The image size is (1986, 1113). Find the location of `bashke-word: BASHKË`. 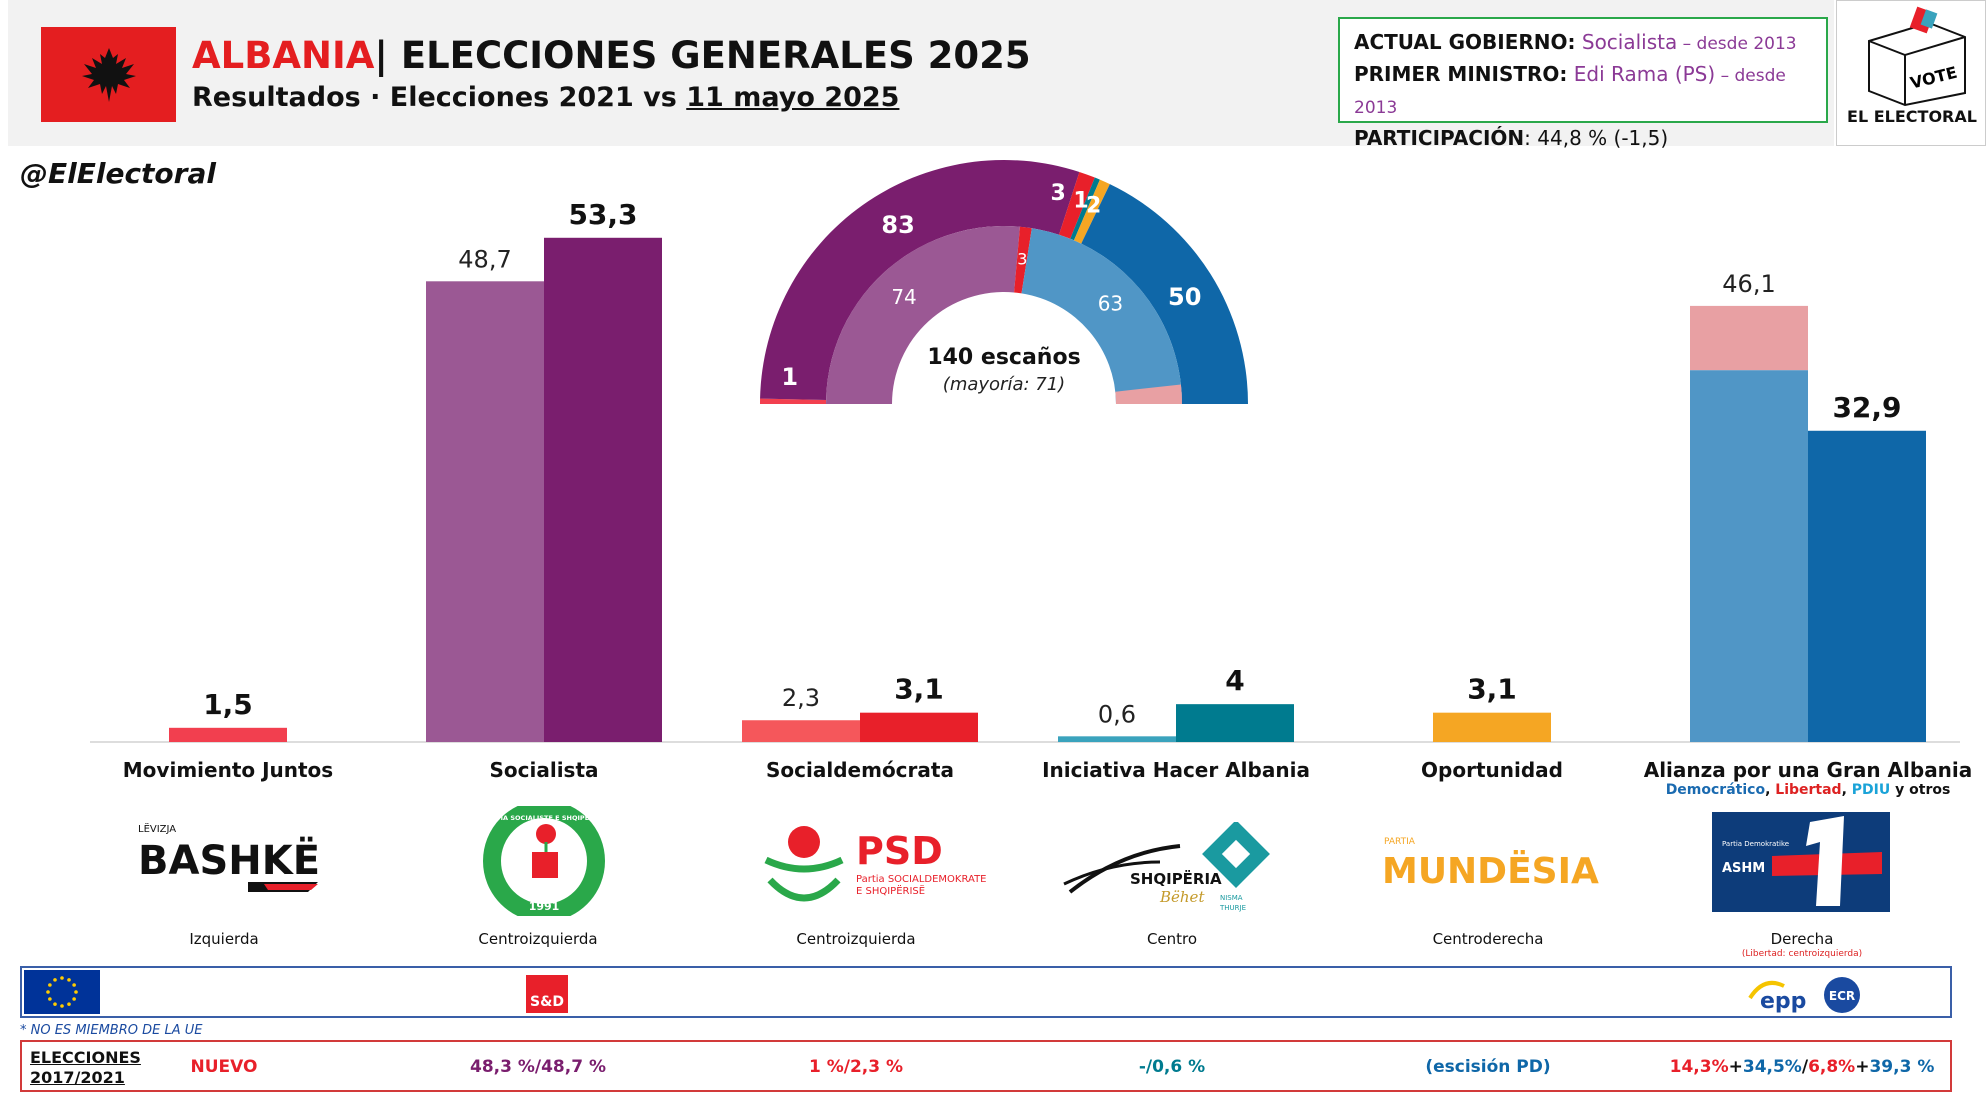

bashke-word: BASHKË is located at coordinates (229, 860).